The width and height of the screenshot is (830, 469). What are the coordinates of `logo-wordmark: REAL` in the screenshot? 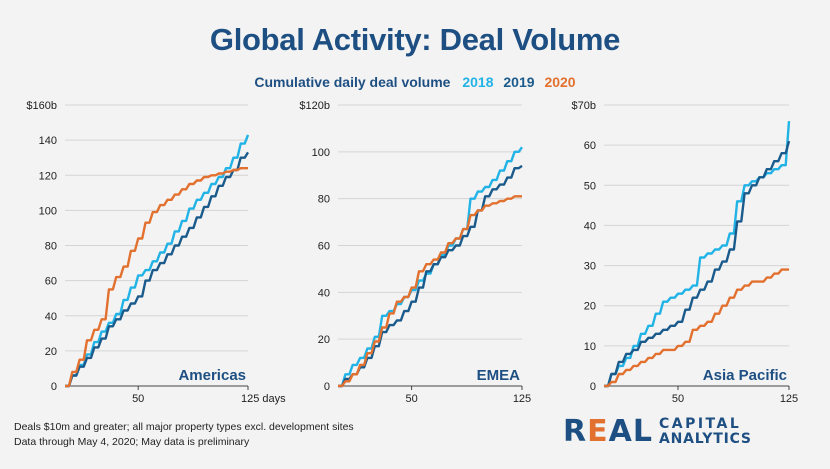 It's located at (608, 431).